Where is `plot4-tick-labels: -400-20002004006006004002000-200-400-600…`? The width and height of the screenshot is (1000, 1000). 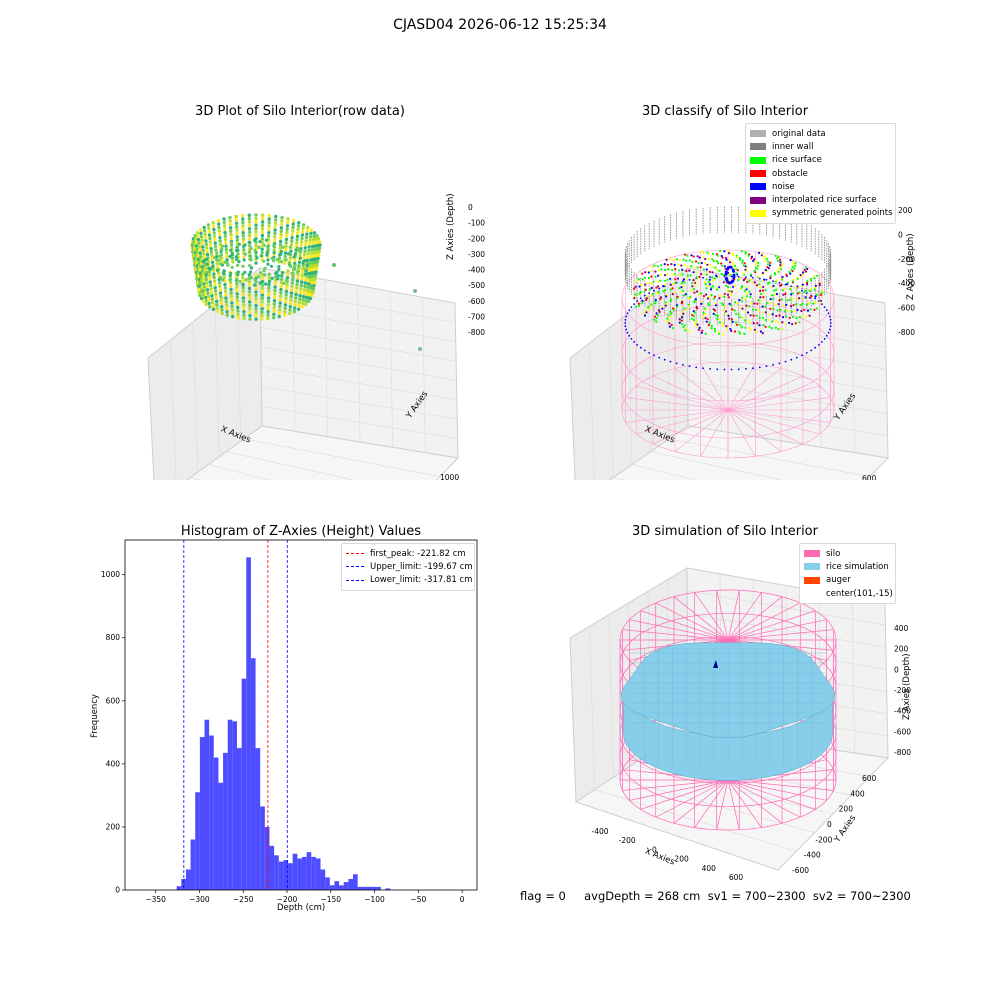 plot4-tick-labels: -400-20002004006006004002000-200-400-600… is located at coordinates (751, 753).